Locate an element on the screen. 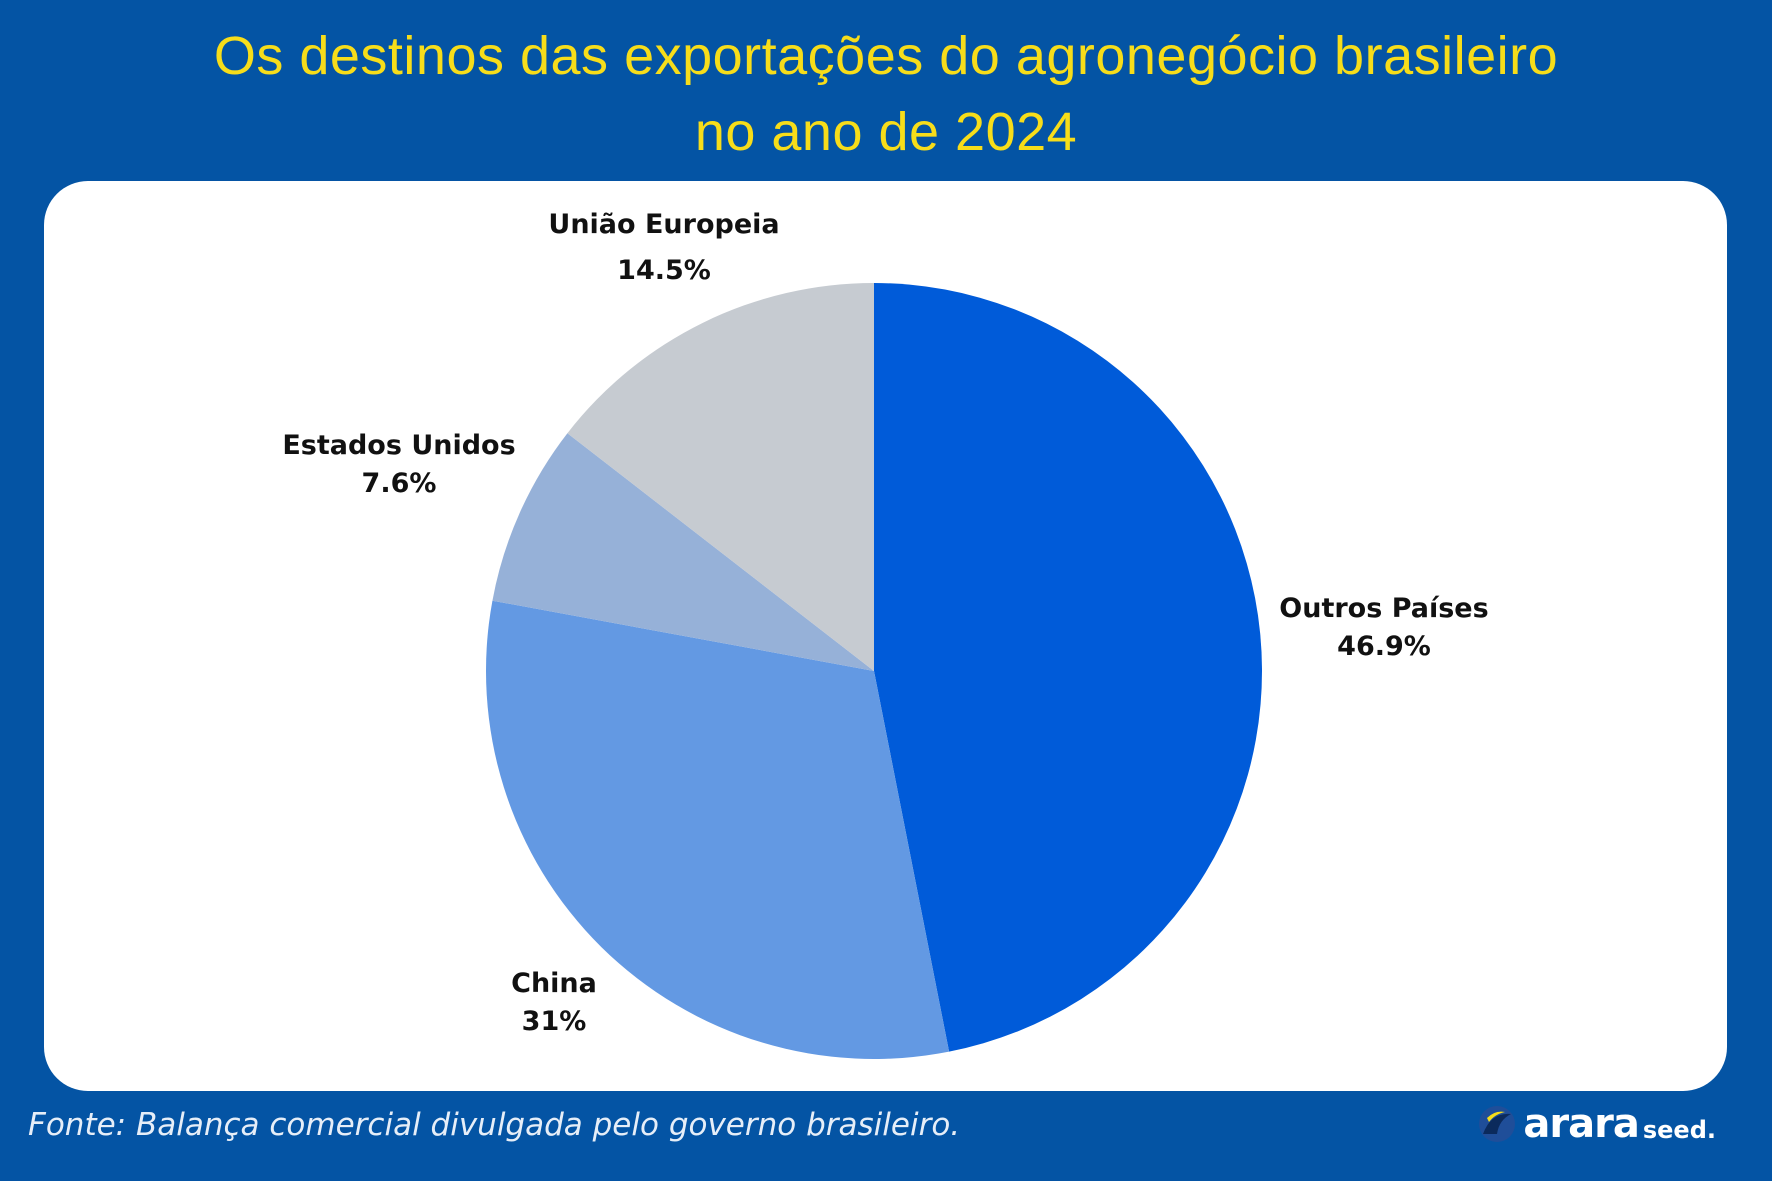 The image size is (1772, 1181). slice-category-label: China is located at coordinates (554, 983).